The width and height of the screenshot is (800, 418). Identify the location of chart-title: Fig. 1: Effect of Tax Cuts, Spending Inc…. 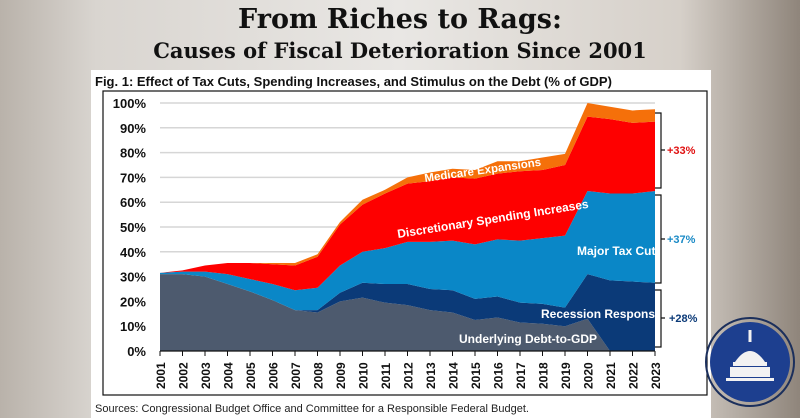
(353, 81).